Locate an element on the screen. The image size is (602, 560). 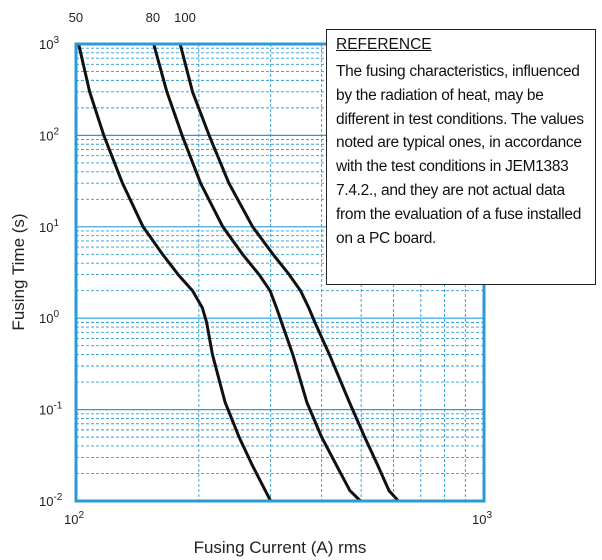
x-tick-label: 10³ is located at coordinates (482, 518).